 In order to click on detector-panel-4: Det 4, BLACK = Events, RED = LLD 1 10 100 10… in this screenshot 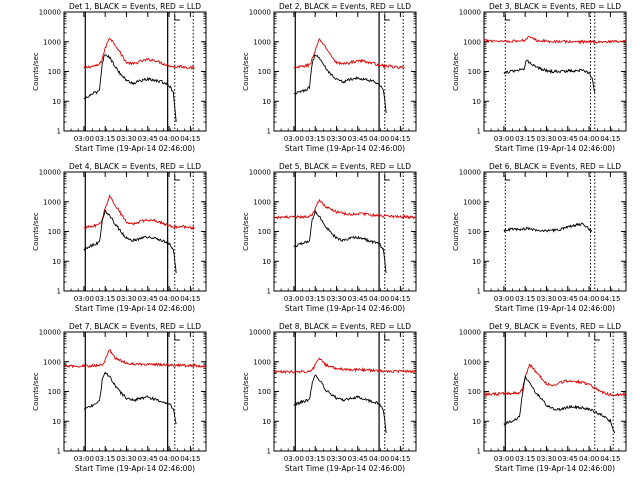, I will do `click(119, 237)`.